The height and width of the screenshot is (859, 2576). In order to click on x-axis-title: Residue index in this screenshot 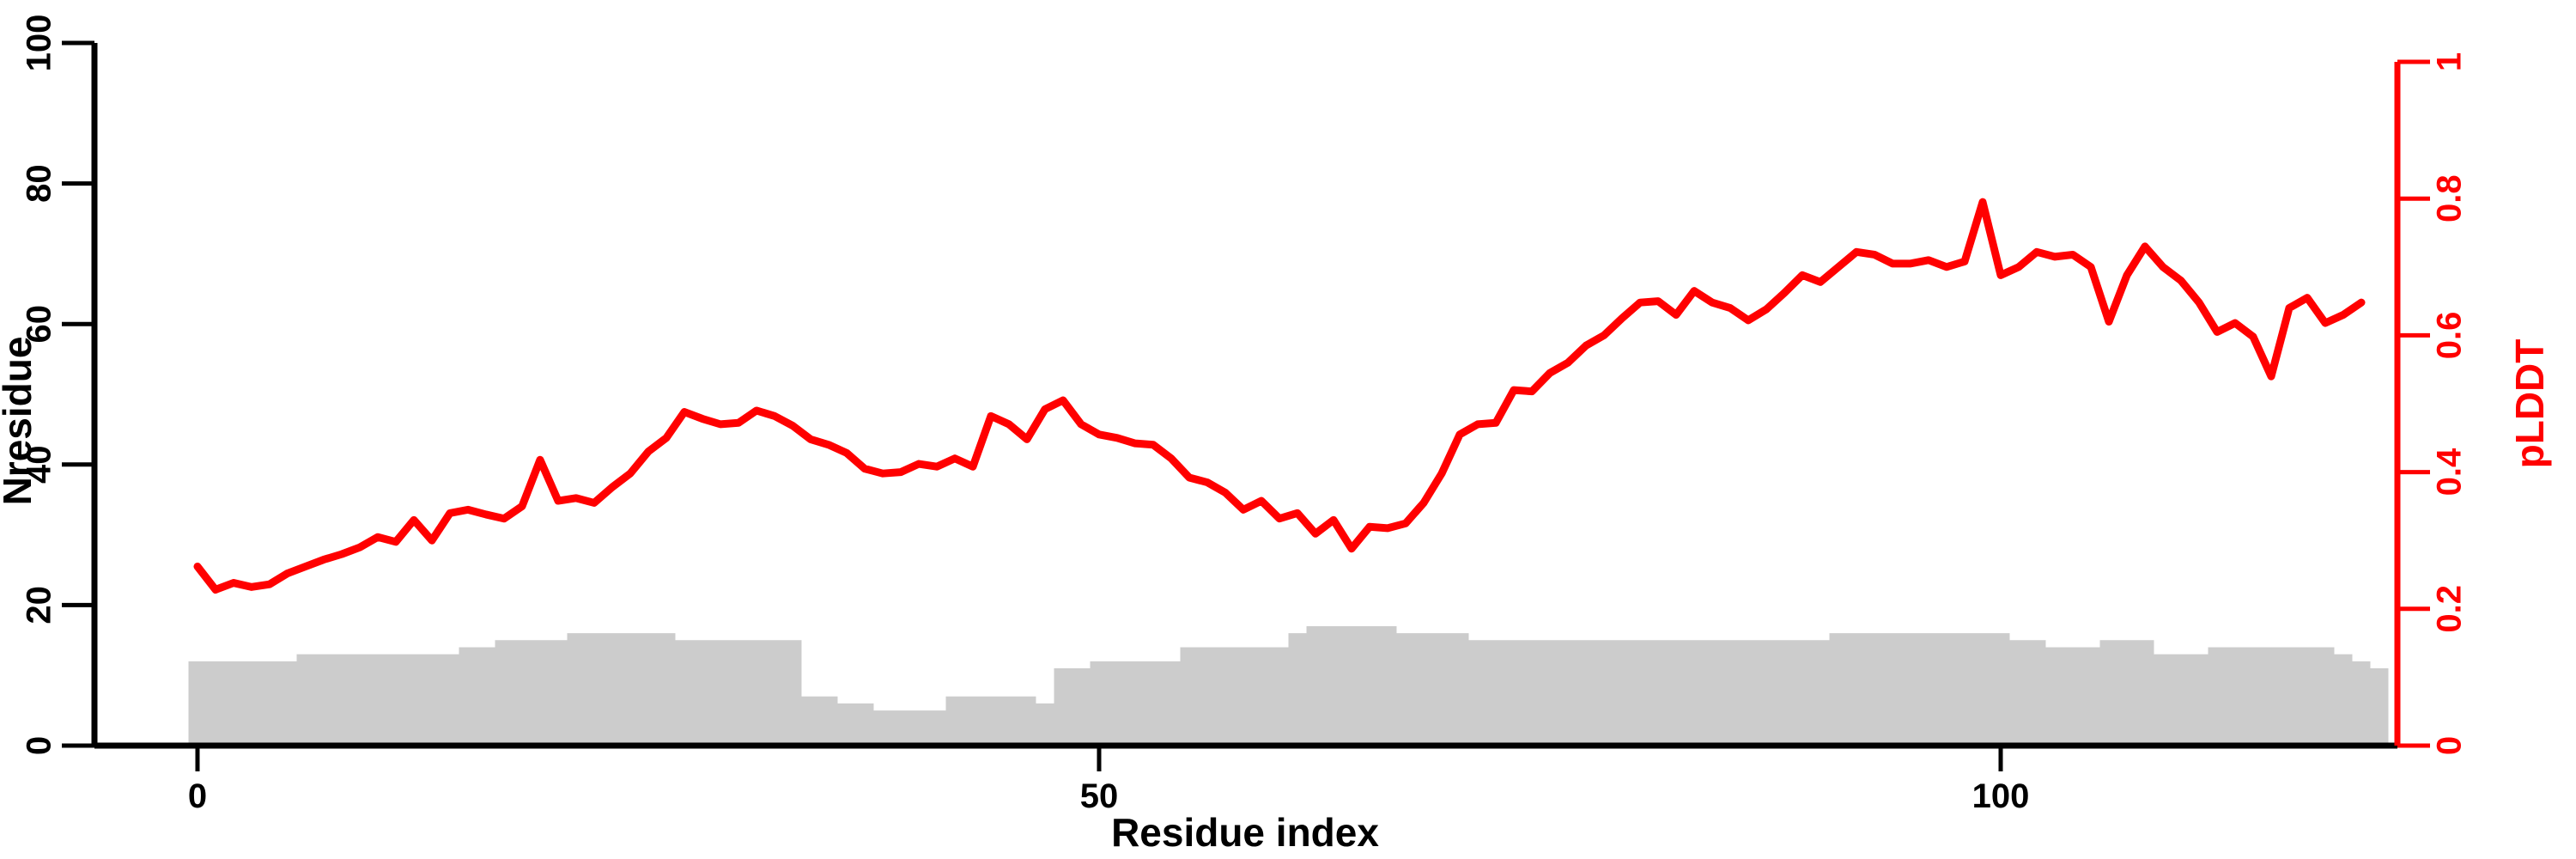, I will do `click(1245, 832)`.